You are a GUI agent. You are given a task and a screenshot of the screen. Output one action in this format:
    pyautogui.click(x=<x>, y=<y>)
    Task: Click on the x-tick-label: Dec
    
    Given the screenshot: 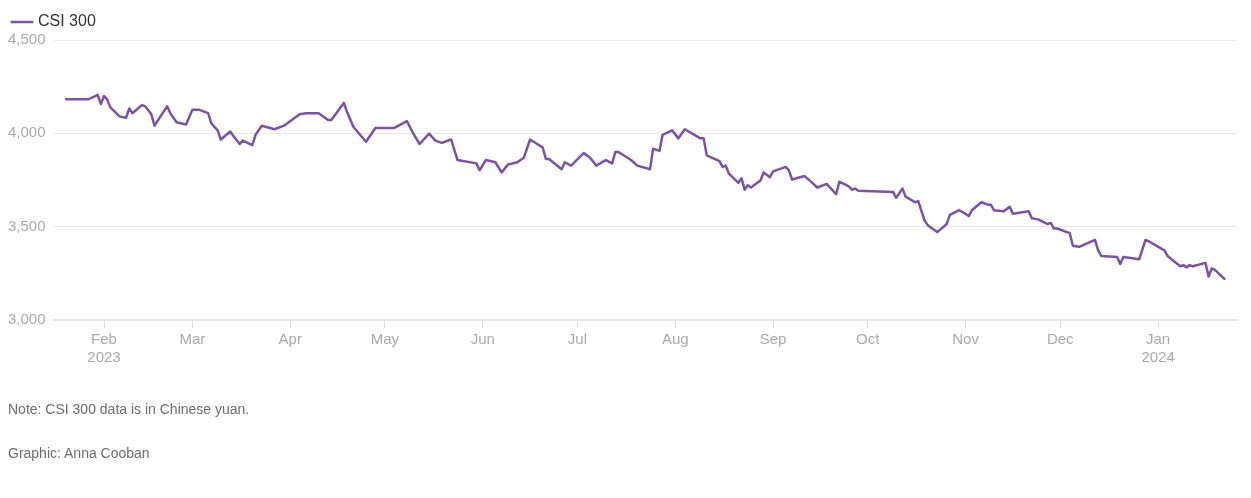 What is the action you would take?
    pyautogui.click(x=1060, y=339)
    